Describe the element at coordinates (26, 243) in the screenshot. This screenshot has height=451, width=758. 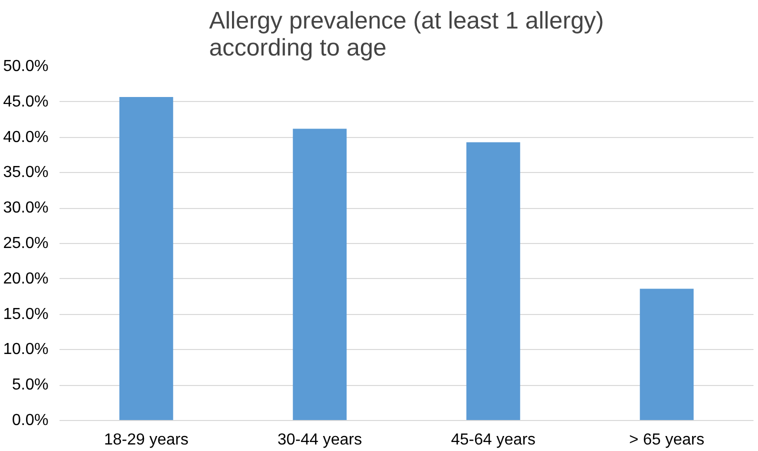
I see `y-tick-label: 25.0%` at that location.